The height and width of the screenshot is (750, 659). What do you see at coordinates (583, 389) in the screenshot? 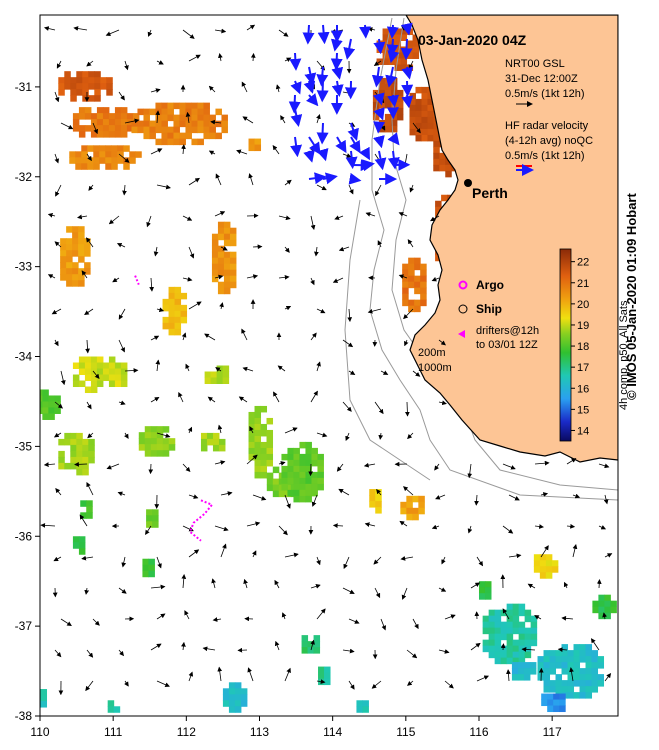
I see `colorbar-tick-label: 16` at bounding box center [583, 389].